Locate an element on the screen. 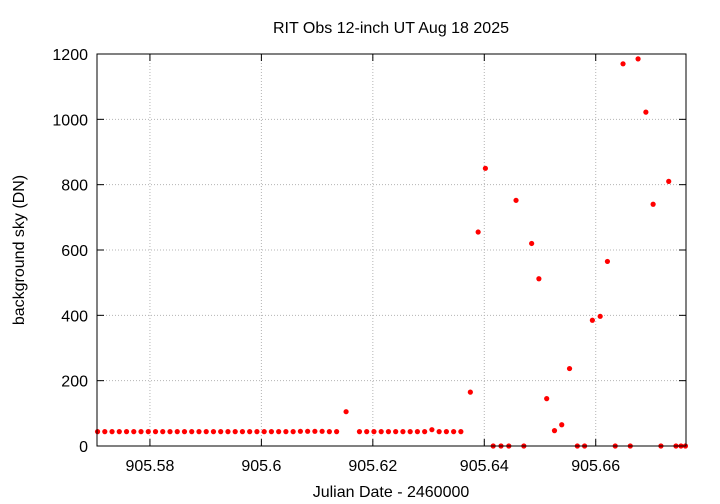  x-tick-label: 905.62 is located at coordinates (372, 466).